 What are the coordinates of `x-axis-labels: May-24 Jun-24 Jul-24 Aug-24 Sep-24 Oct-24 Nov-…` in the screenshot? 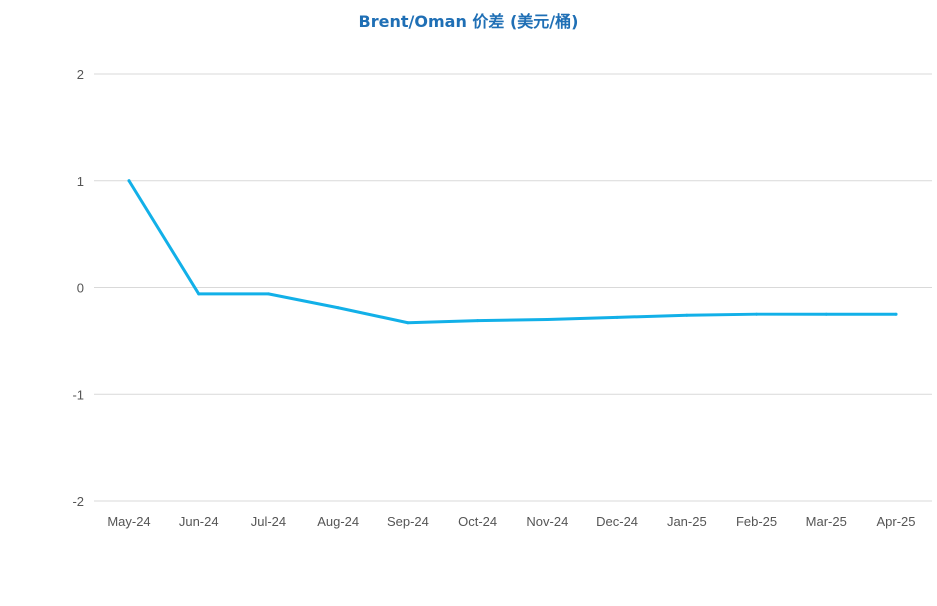 It's located at (511, 521).